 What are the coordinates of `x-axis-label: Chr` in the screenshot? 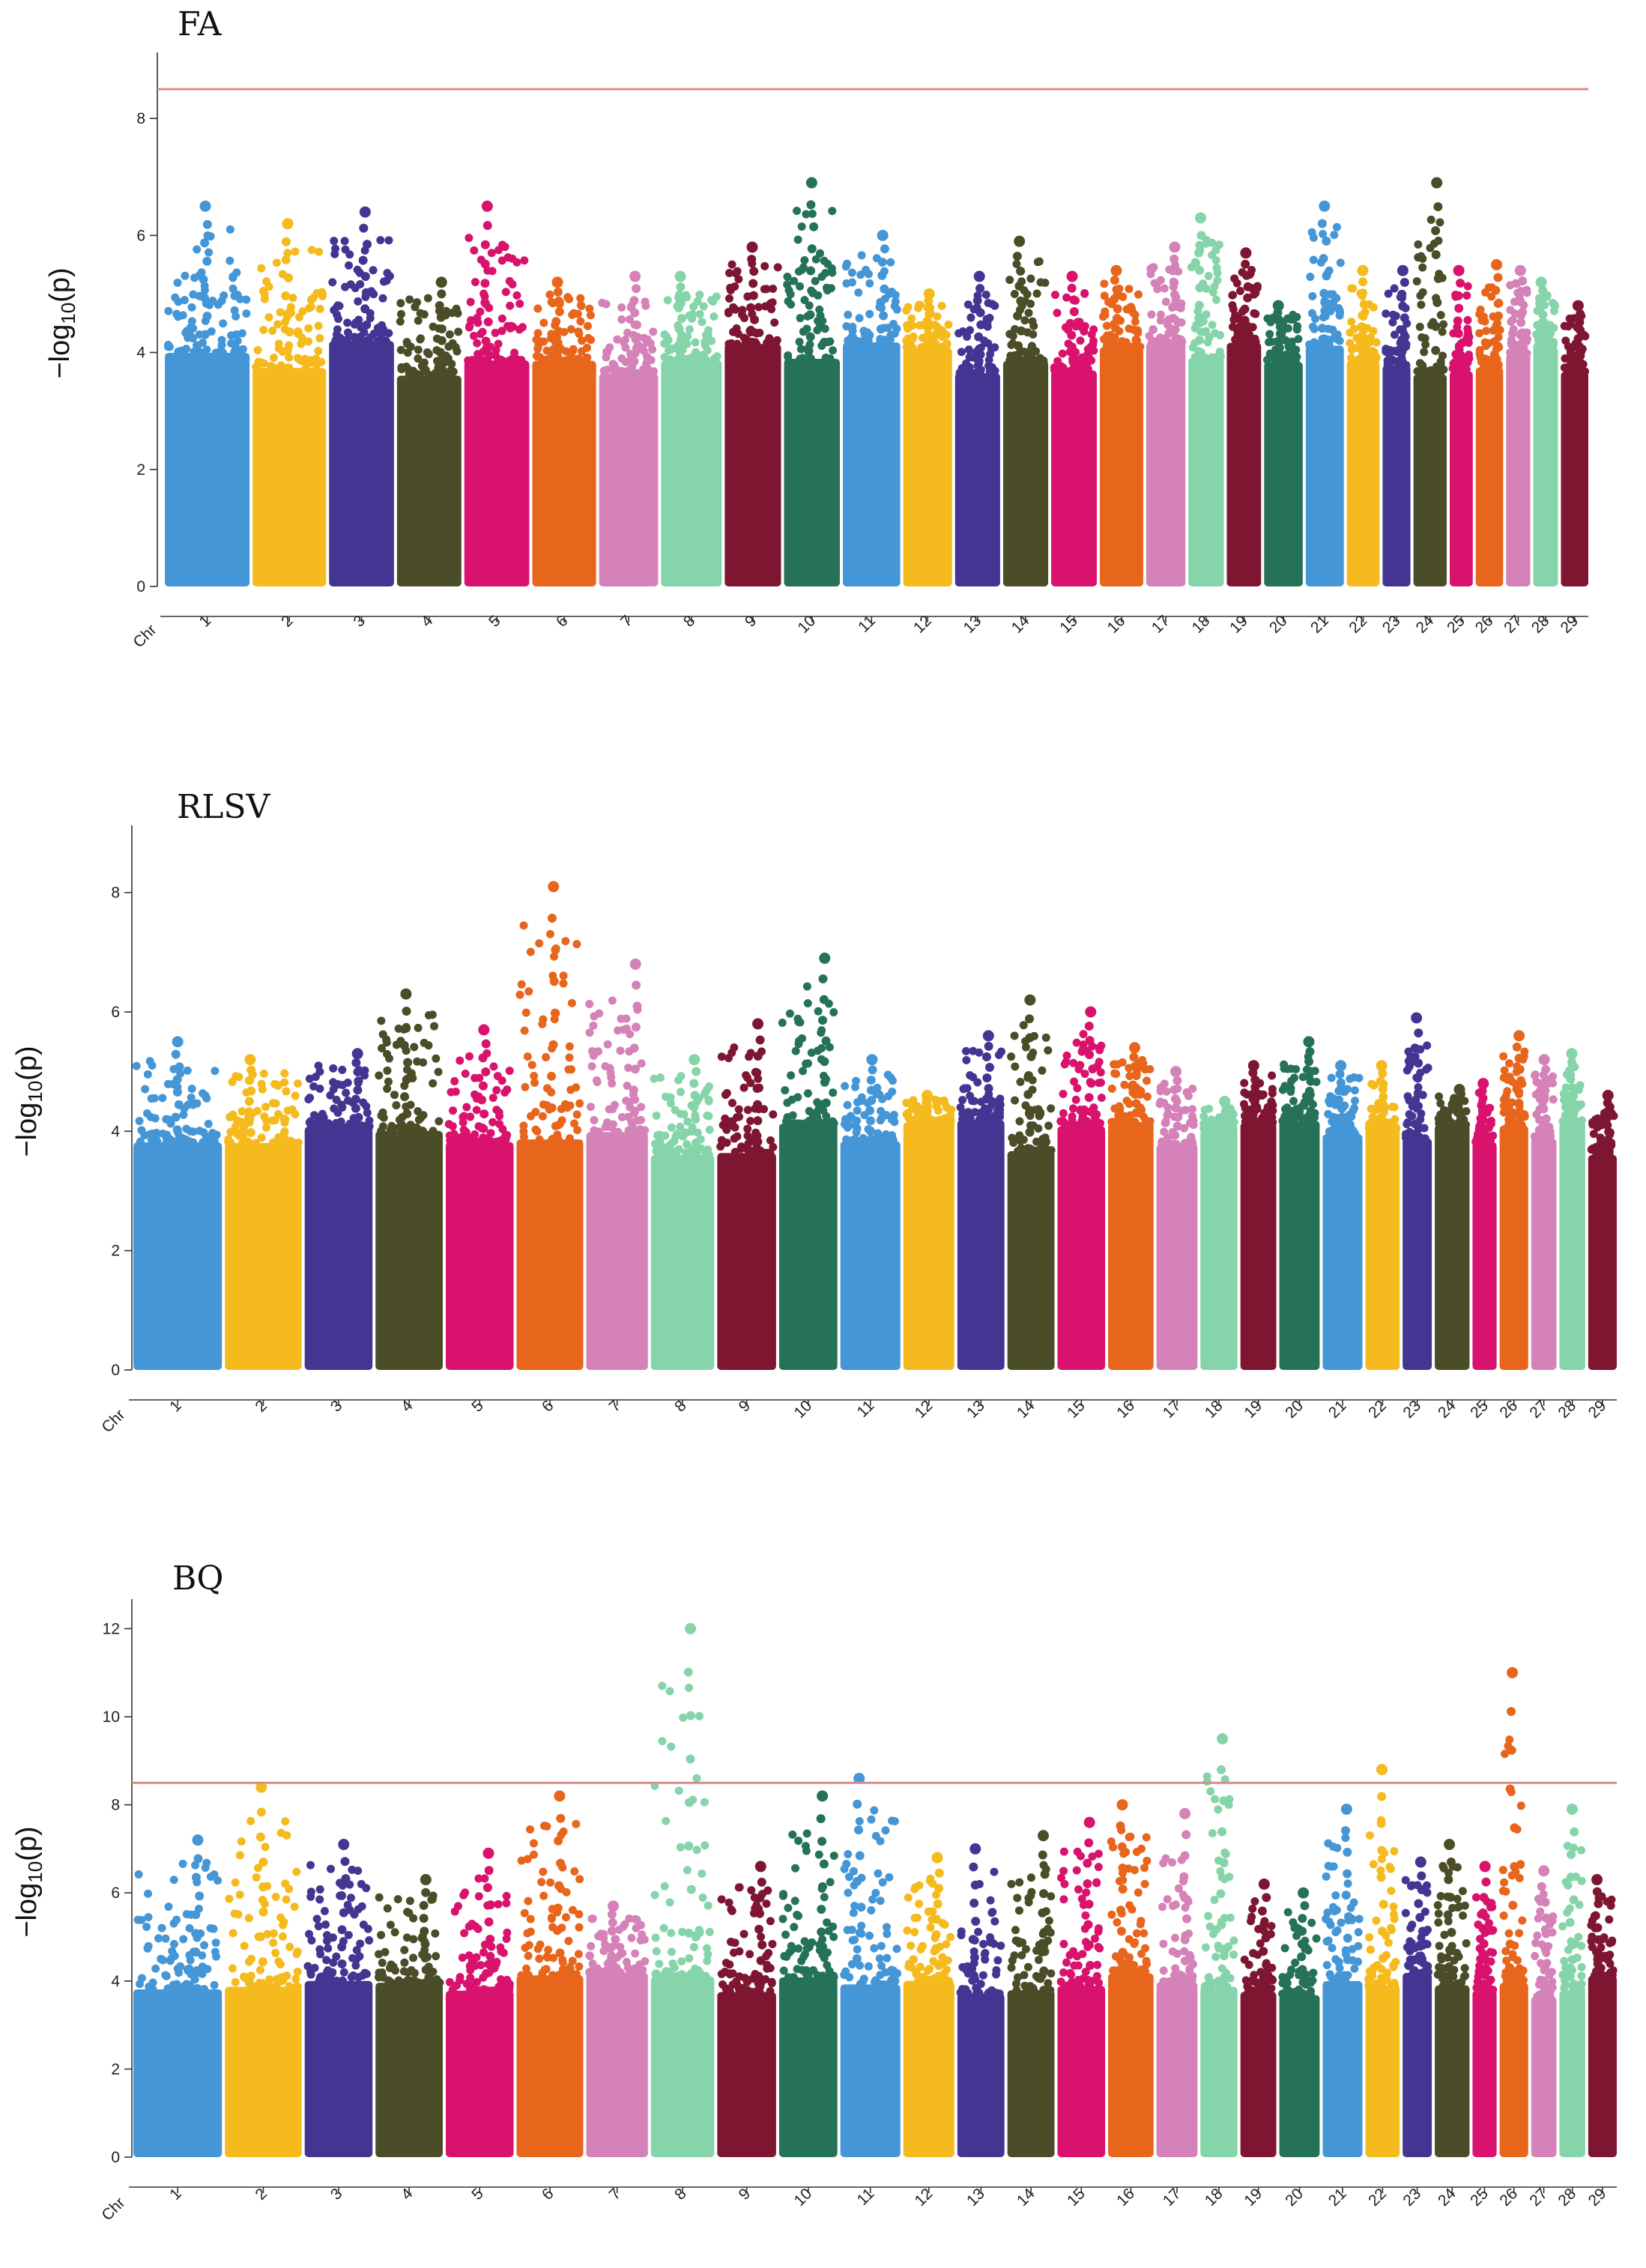 It's located at (113, 1421).